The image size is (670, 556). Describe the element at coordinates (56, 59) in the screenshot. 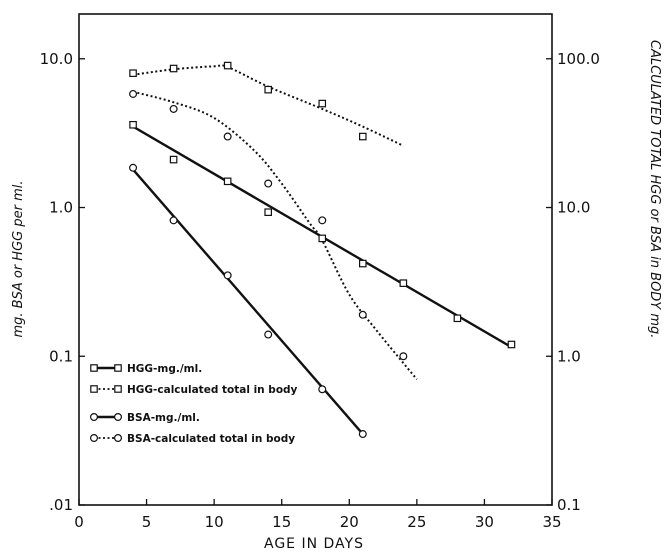

I see `y-tick-label: 10.0` at that location.